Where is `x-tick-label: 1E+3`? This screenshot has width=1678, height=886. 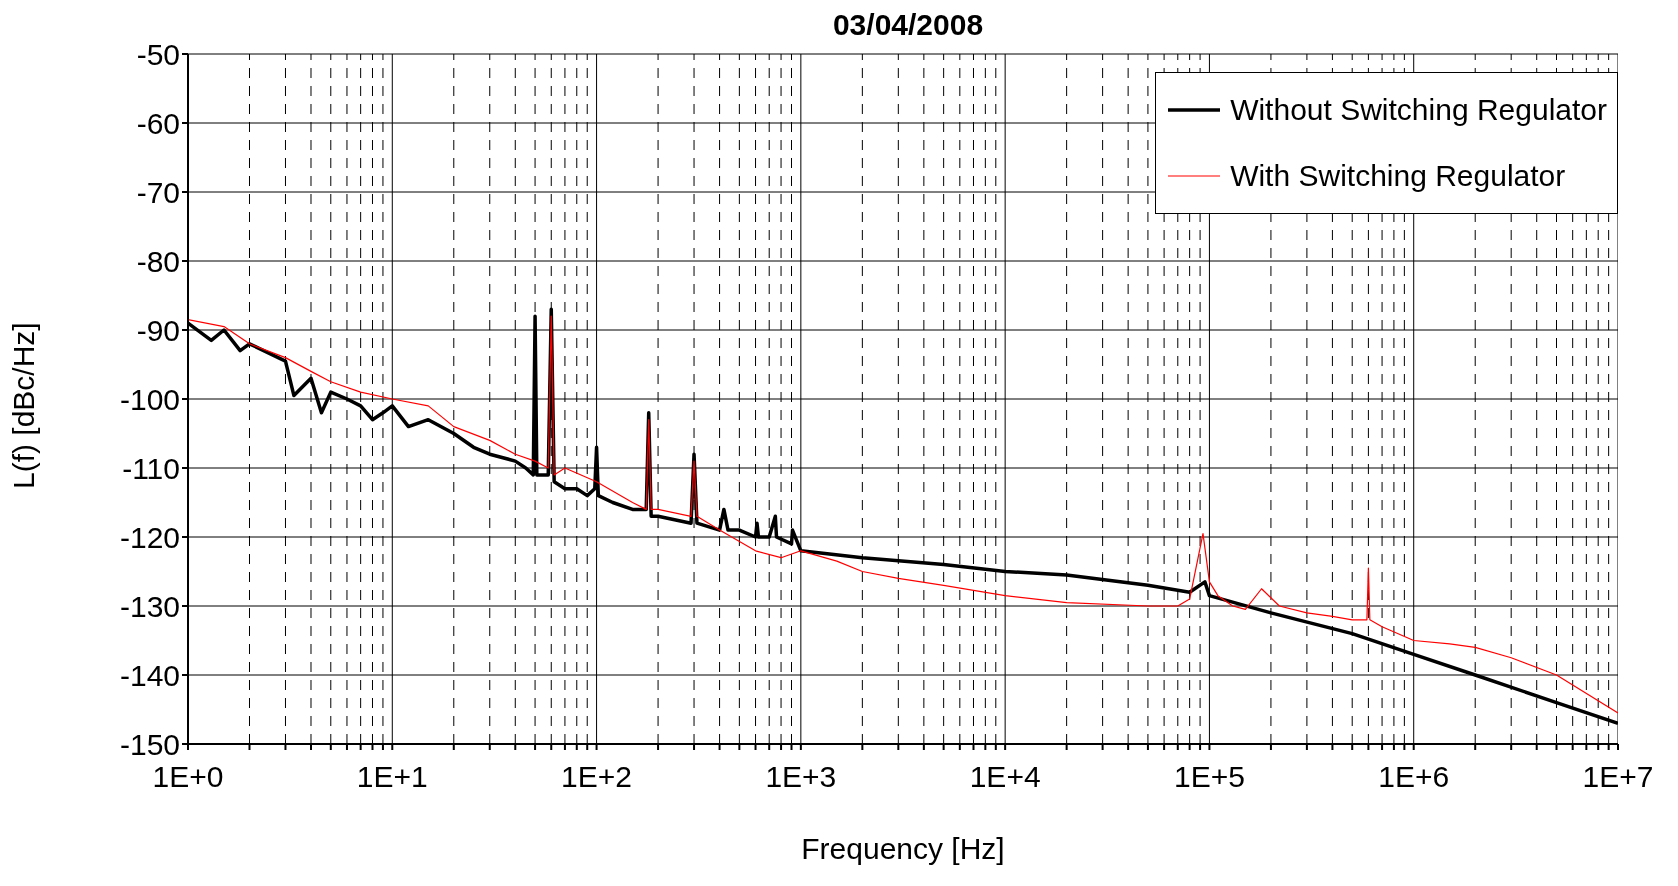 x-tick-label: 1E+3 is located at coordinates (801, 777).